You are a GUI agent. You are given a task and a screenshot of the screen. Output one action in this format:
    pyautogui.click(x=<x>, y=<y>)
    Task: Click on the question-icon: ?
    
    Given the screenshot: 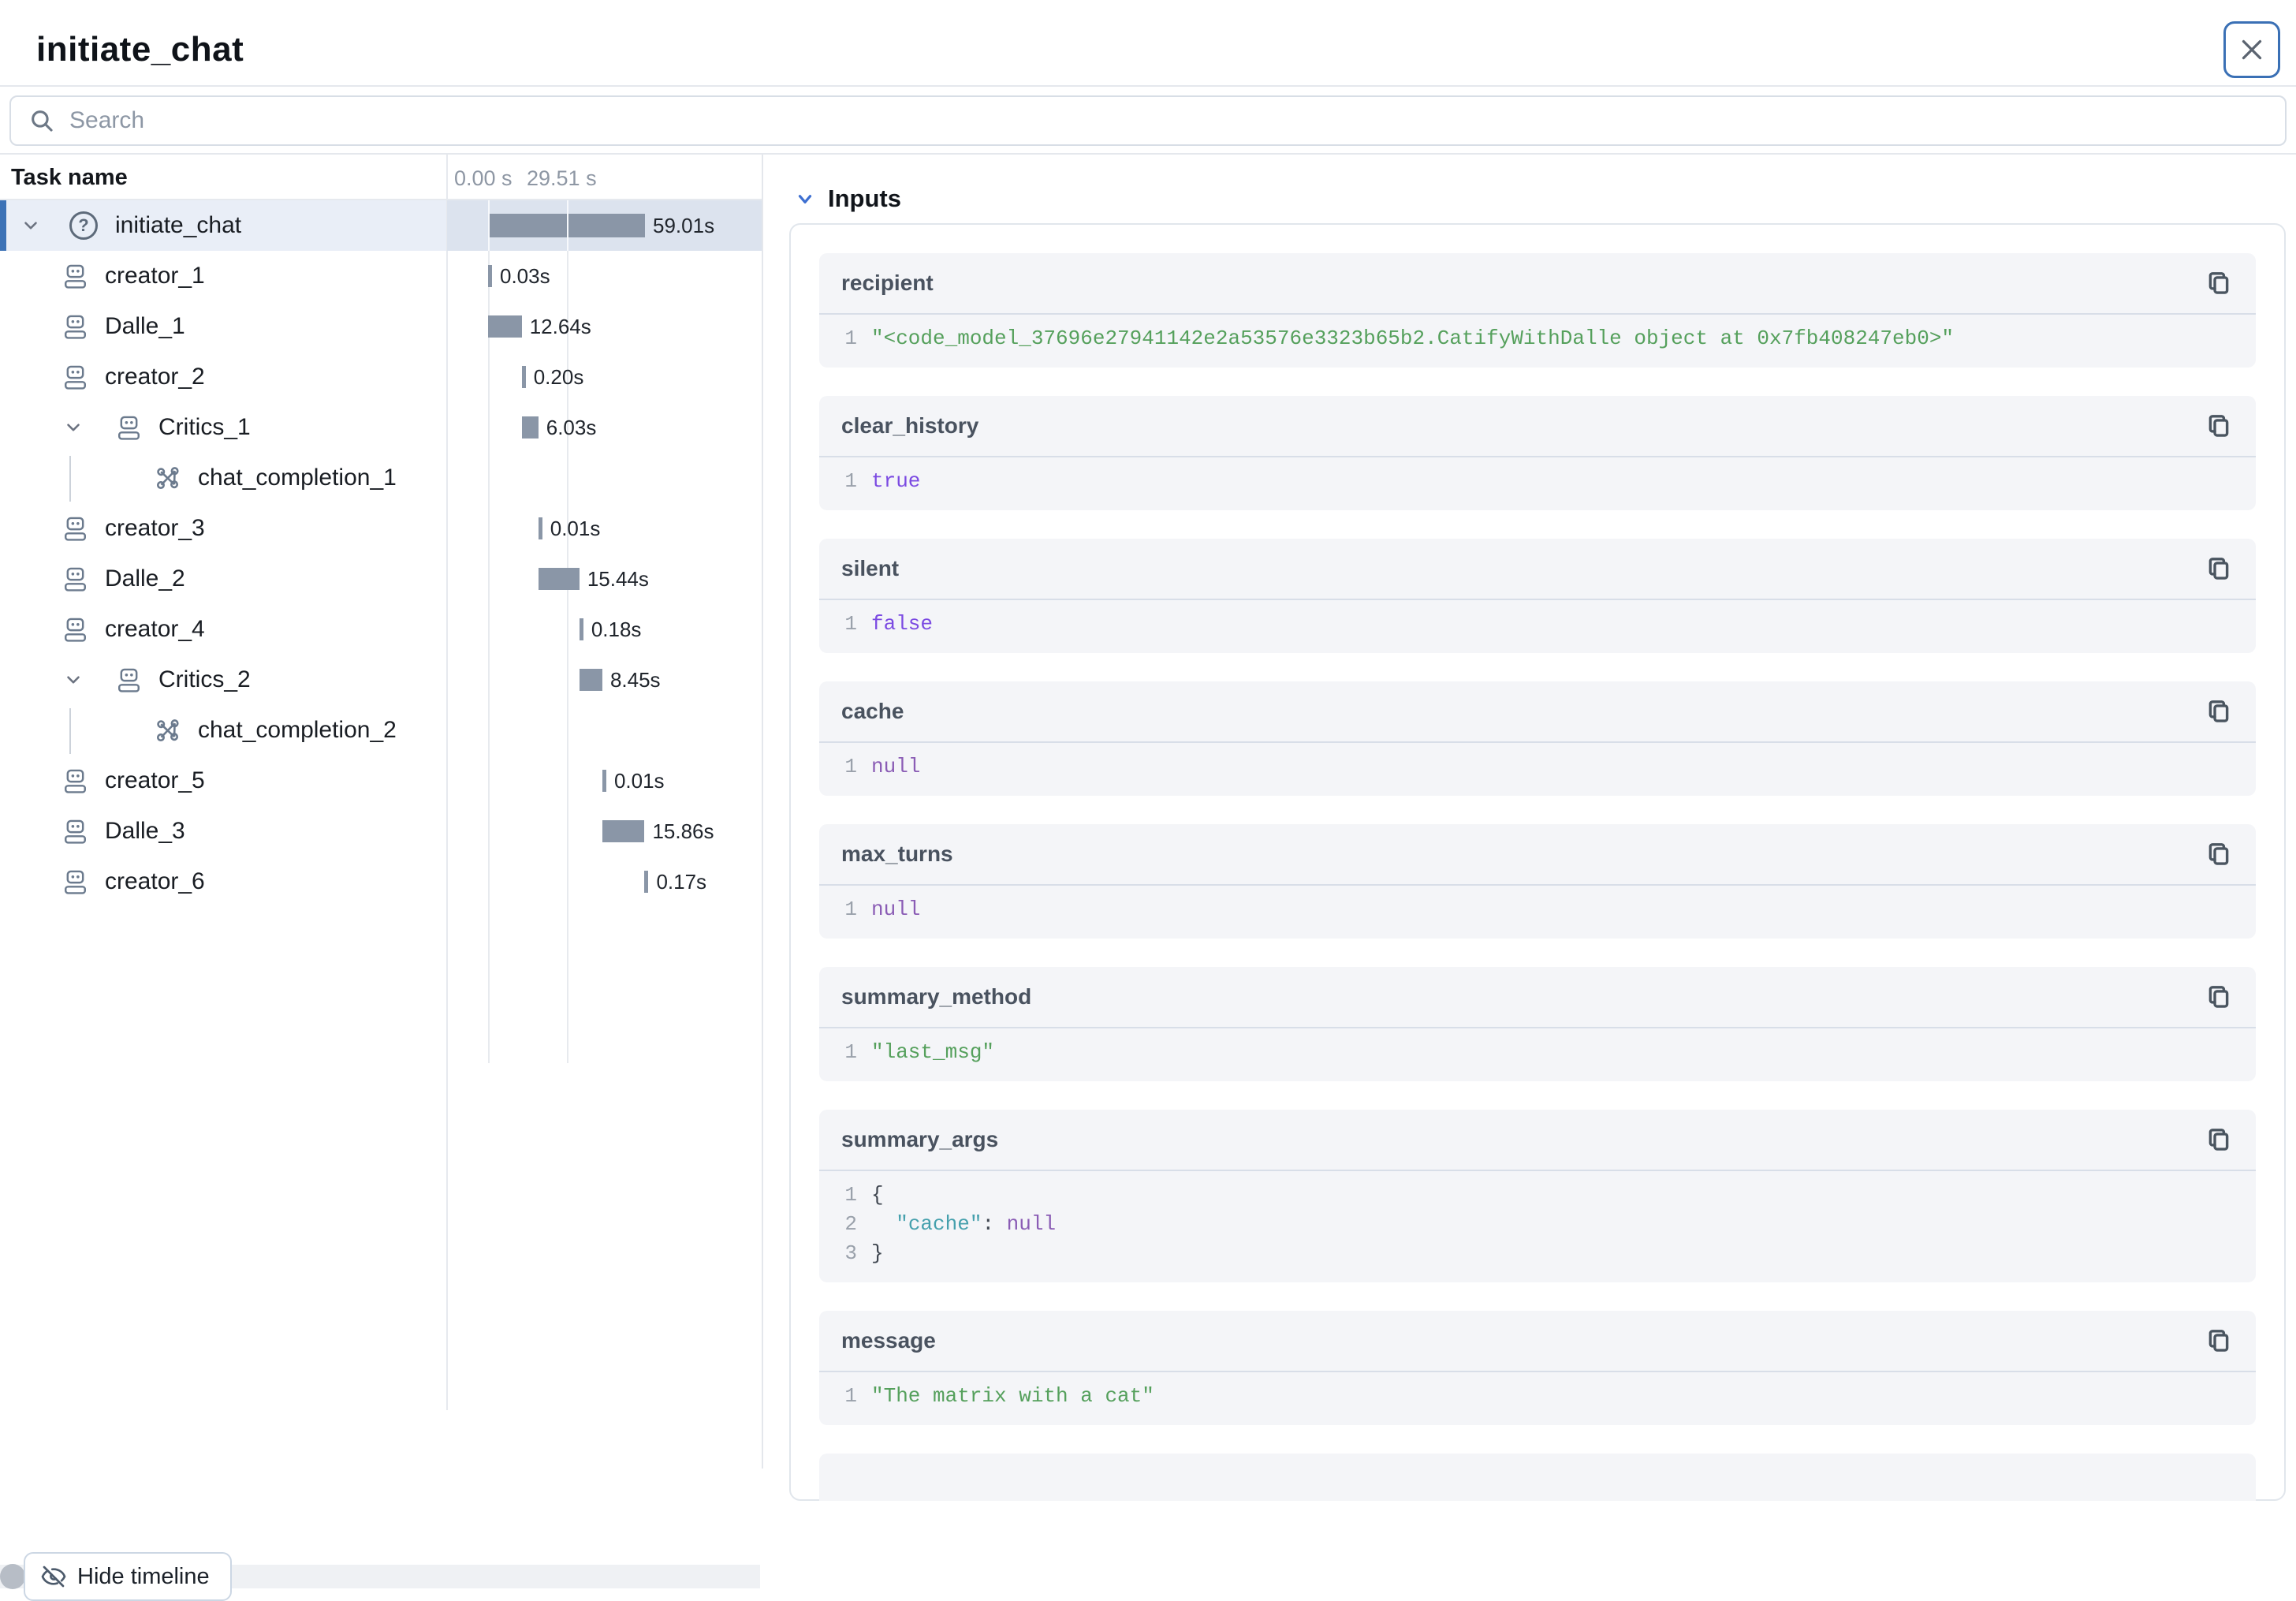 What is the action you would take?
    pyautogui.click(x=83, y=225)
    